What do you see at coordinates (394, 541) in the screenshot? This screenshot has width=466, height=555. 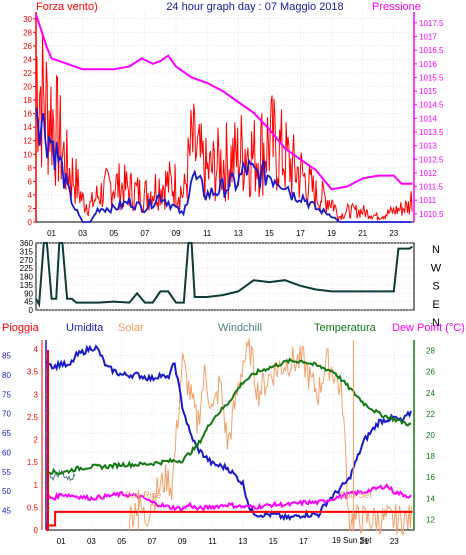 I see `x-tick-label: 23` at bounding box center [394, 541].